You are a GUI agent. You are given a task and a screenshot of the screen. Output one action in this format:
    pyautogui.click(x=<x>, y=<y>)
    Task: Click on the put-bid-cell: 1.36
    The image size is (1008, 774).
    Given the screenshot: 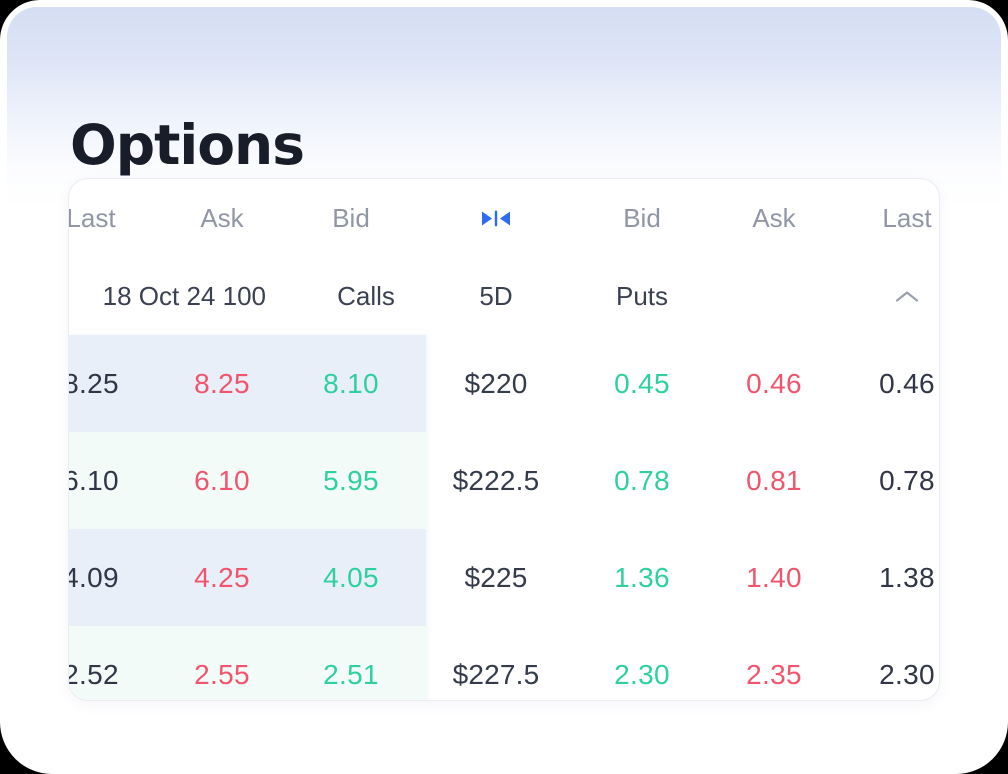 What is the action you would take?
    pyautogui.click(x=642, y=577)
    